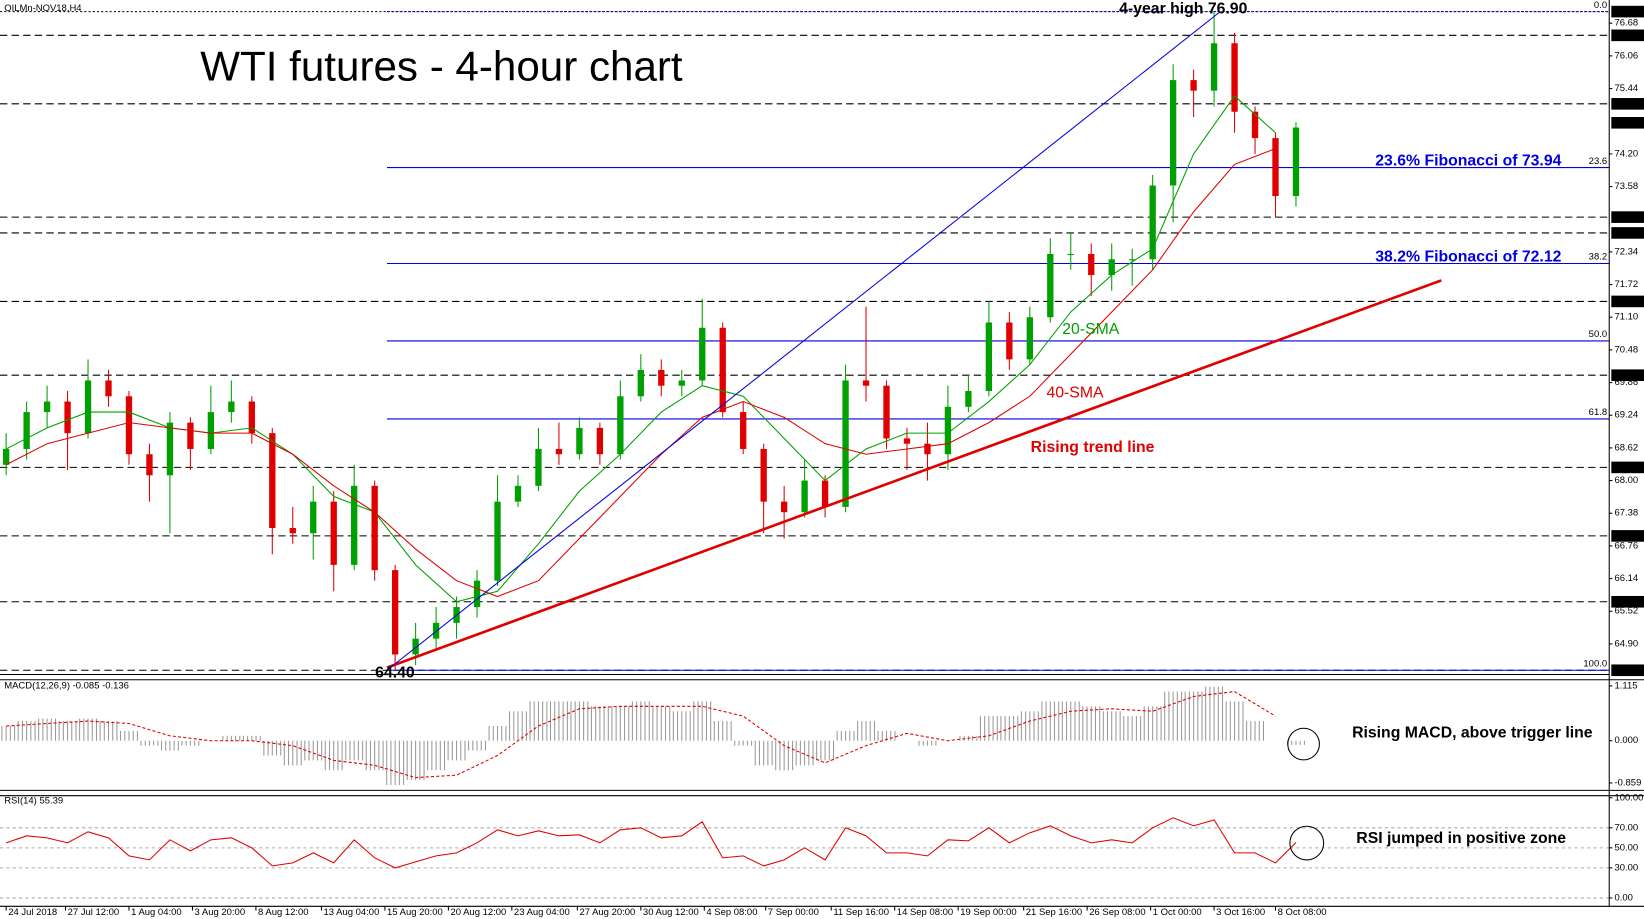 This screenshot has width=1644, height=919. Describe the element at coordinates (1626, 740) in the screenshot. I see `y-tick-label: 0.000` at that location.